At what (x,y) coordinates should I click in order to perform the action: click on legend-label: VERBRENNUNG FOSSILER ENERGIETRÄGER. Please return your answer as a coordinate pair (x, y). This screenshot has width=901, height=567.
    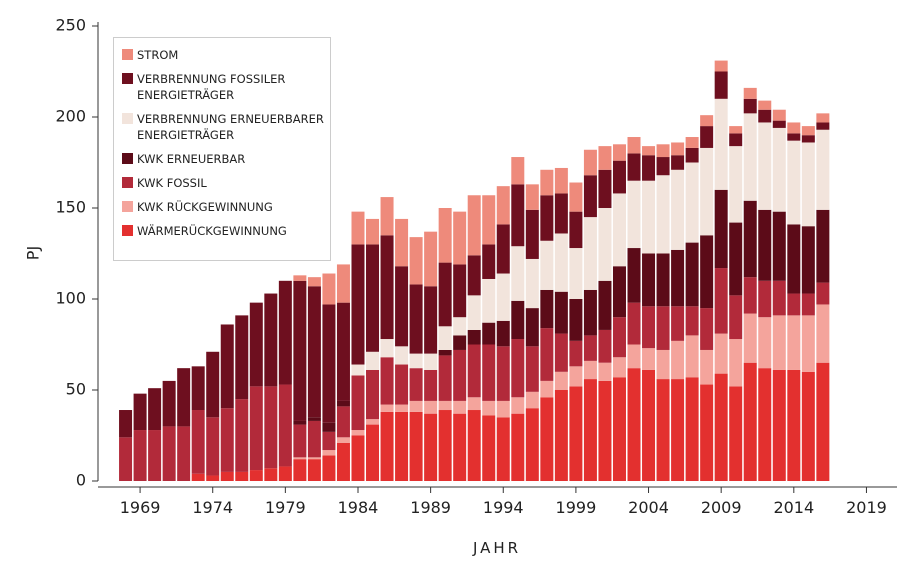
    Looking at the image, I should click on (211, 87).